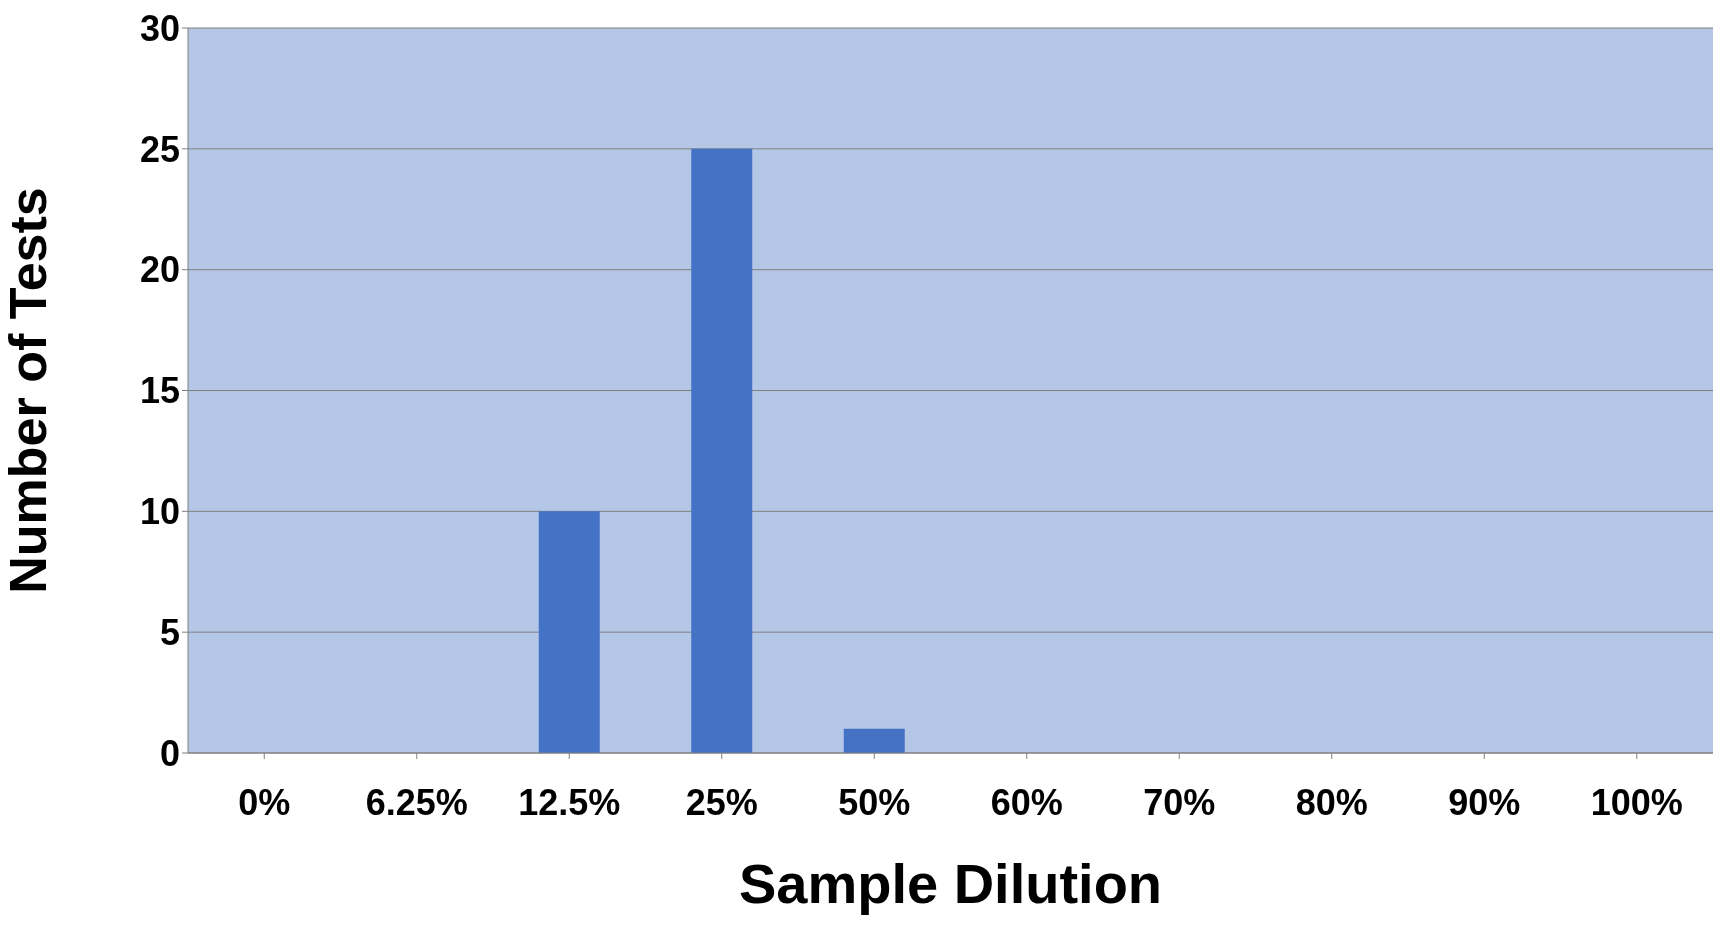  I want to click on y-tick-label: 25, so click(159, 149).